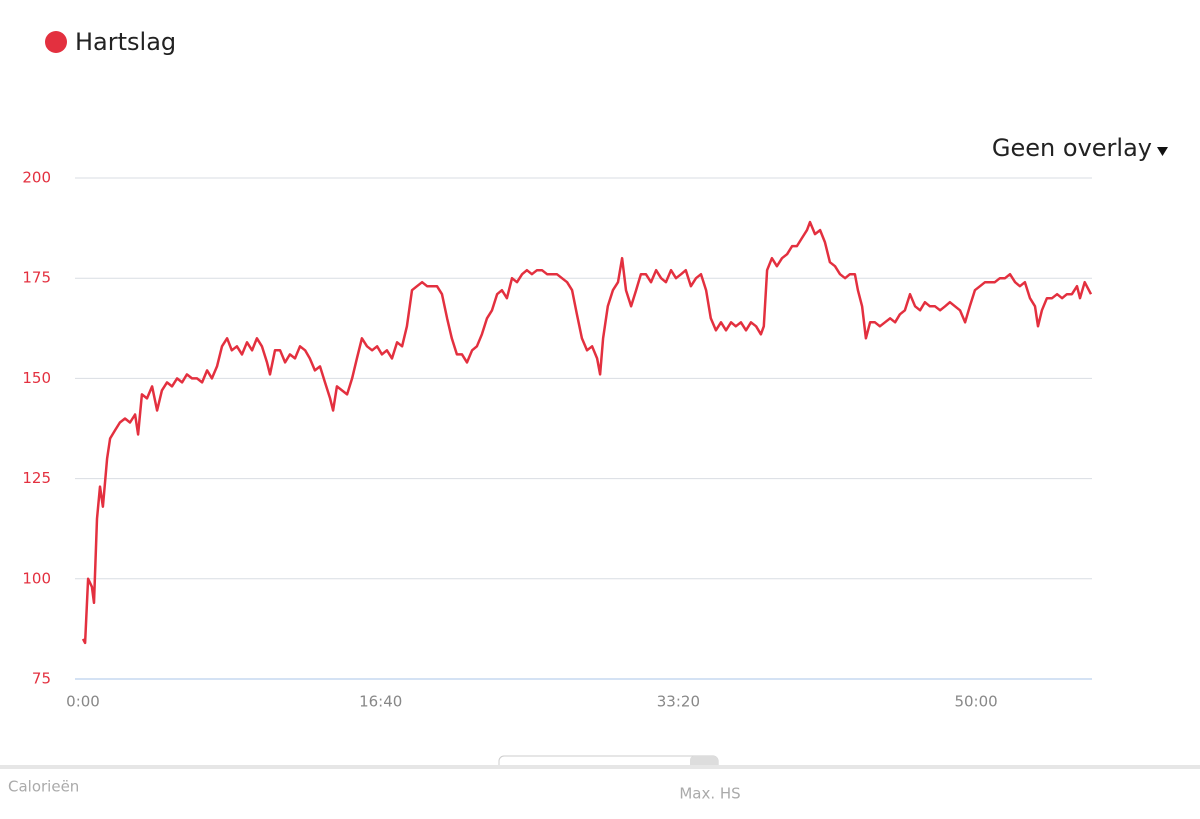  Describe the element at coordinates (975, 702) in the screenshot. I see `x-tick-label: 50:00` at that location.